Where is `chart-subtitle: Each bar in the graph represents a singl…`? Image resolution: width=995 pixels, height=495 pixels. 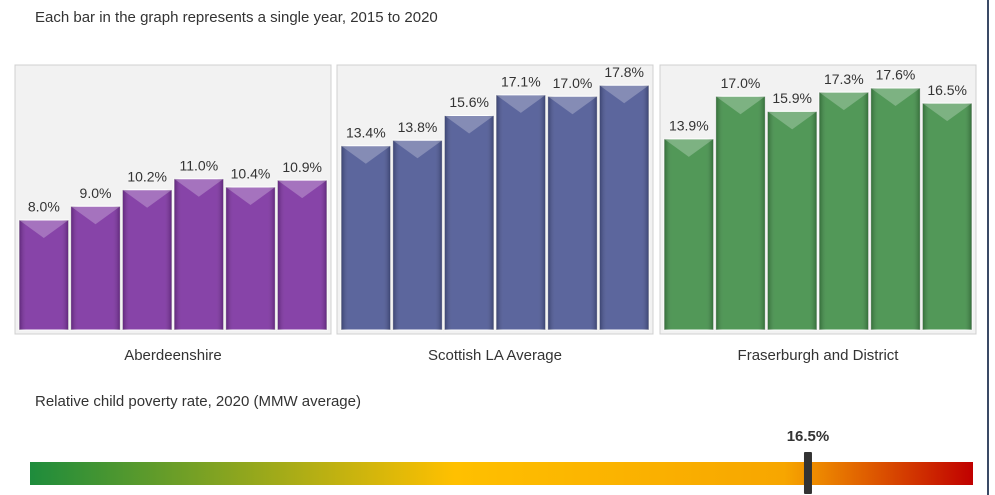 chart-subtitle: Each bar in the graph represents a singl… is located at coordinates (236, 17).